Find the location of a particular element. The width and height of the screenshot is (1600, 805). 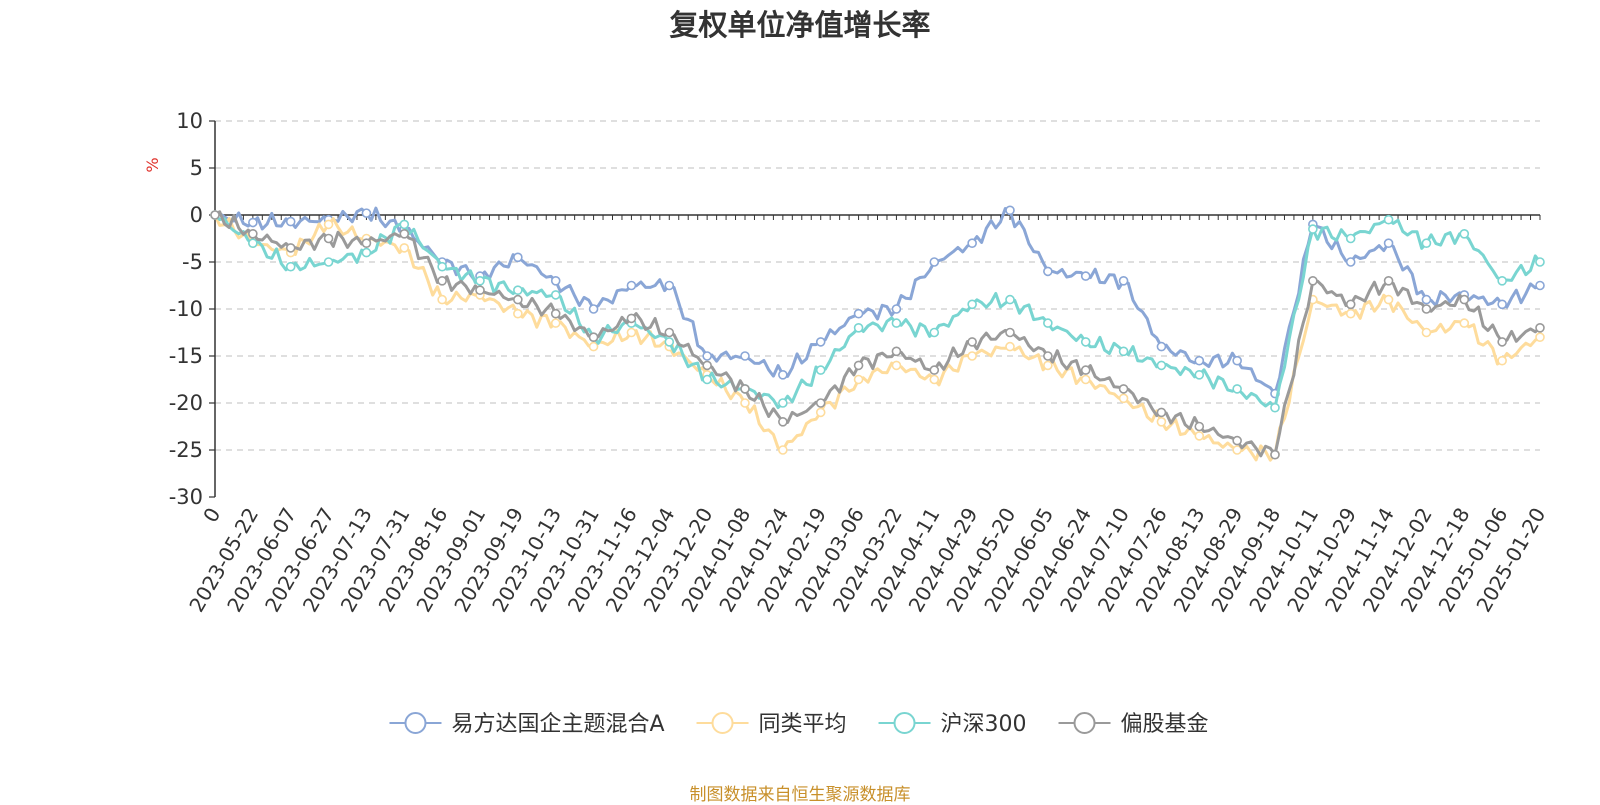

chart-title: 复权单位净值增长率 is located at coordinates (800, 25).